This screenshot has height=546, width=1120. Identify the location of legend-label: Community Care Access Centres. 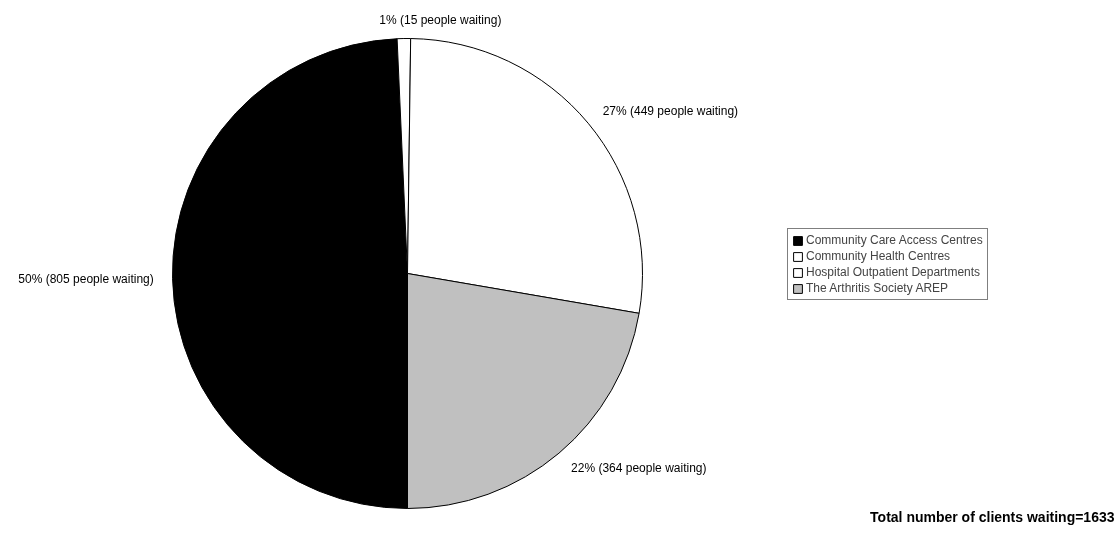
(894, 240).